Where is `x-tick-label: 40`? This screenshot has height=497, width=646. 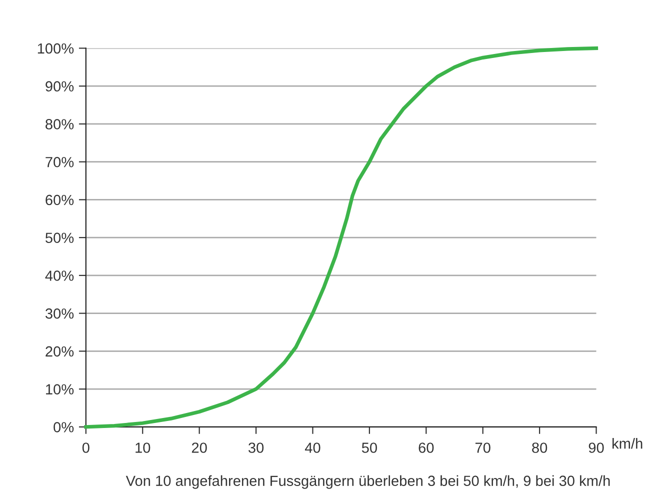 x-tick-label: 40 is located at coordinates (312, 447).